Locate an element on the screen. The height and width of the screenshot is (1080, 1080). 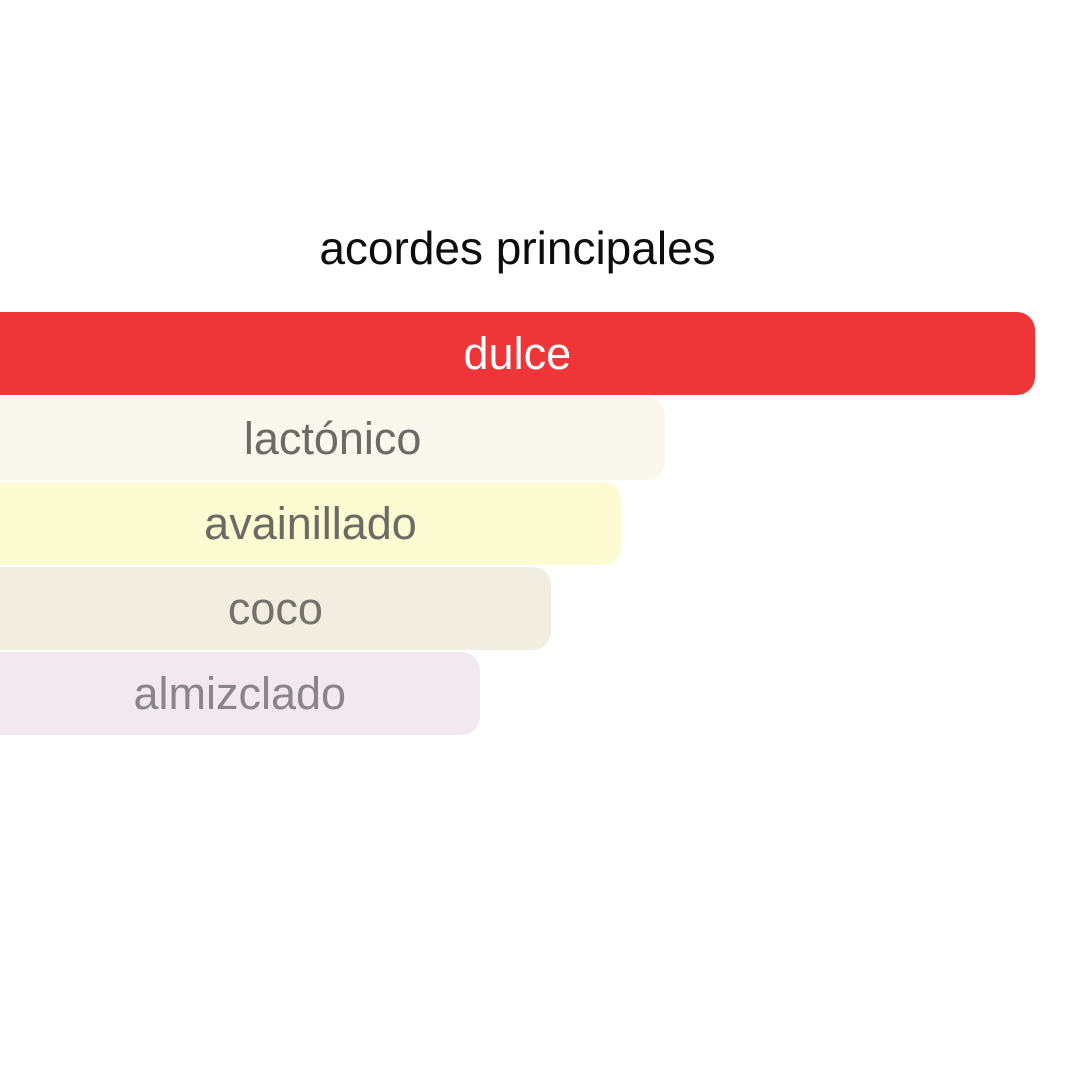
accord-label: avainillado is located at coordinates (310, 523).